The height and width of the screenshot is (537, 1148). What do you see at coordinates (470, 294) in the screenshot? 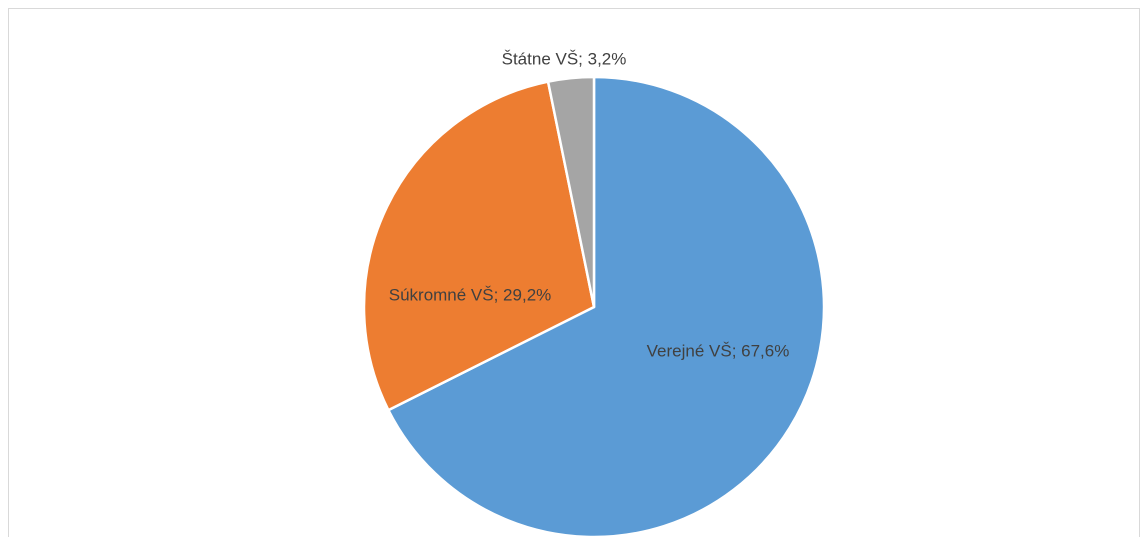
I see `data-label: Súkromné VŠ; 29,2%` at bounding box center [470, 294].